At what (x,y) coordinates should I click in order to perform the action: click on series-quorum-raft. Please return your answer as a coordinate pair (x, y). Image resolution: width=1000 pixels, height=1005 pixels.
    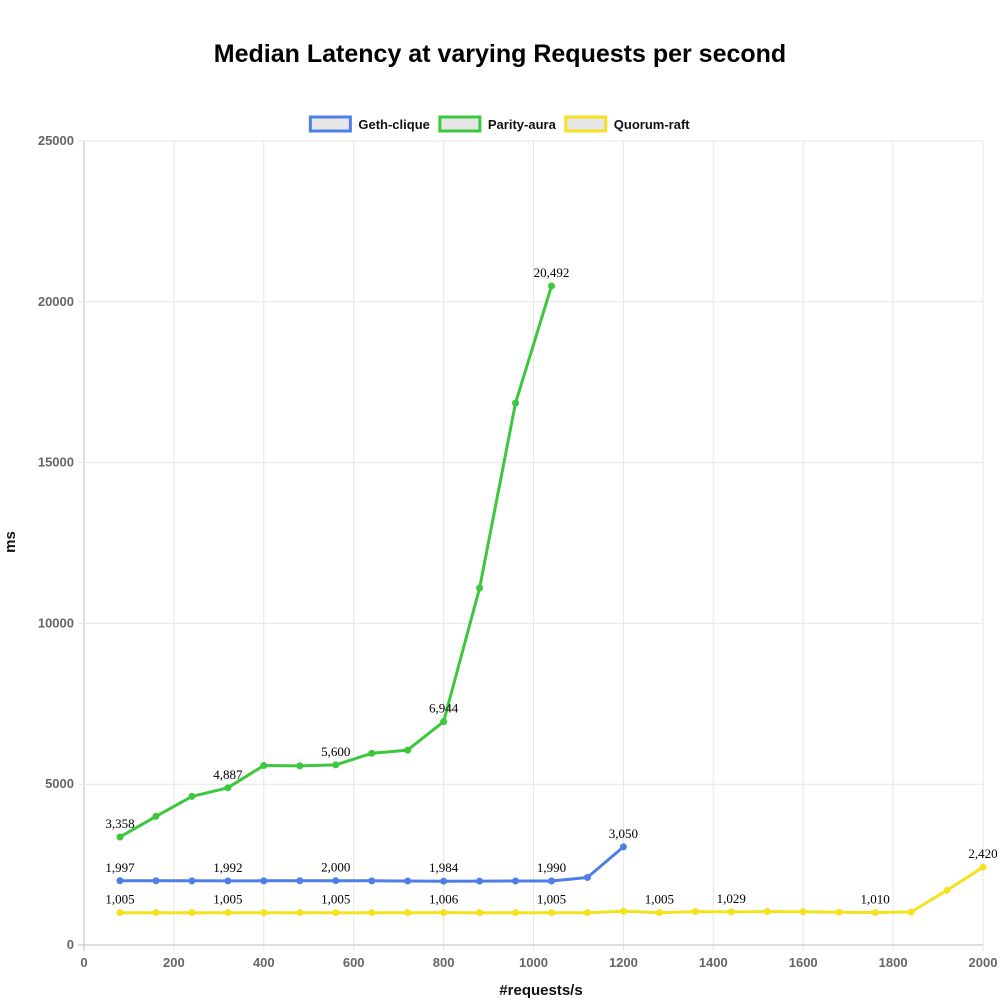
    Looking at the image, I should click on (551, 890).